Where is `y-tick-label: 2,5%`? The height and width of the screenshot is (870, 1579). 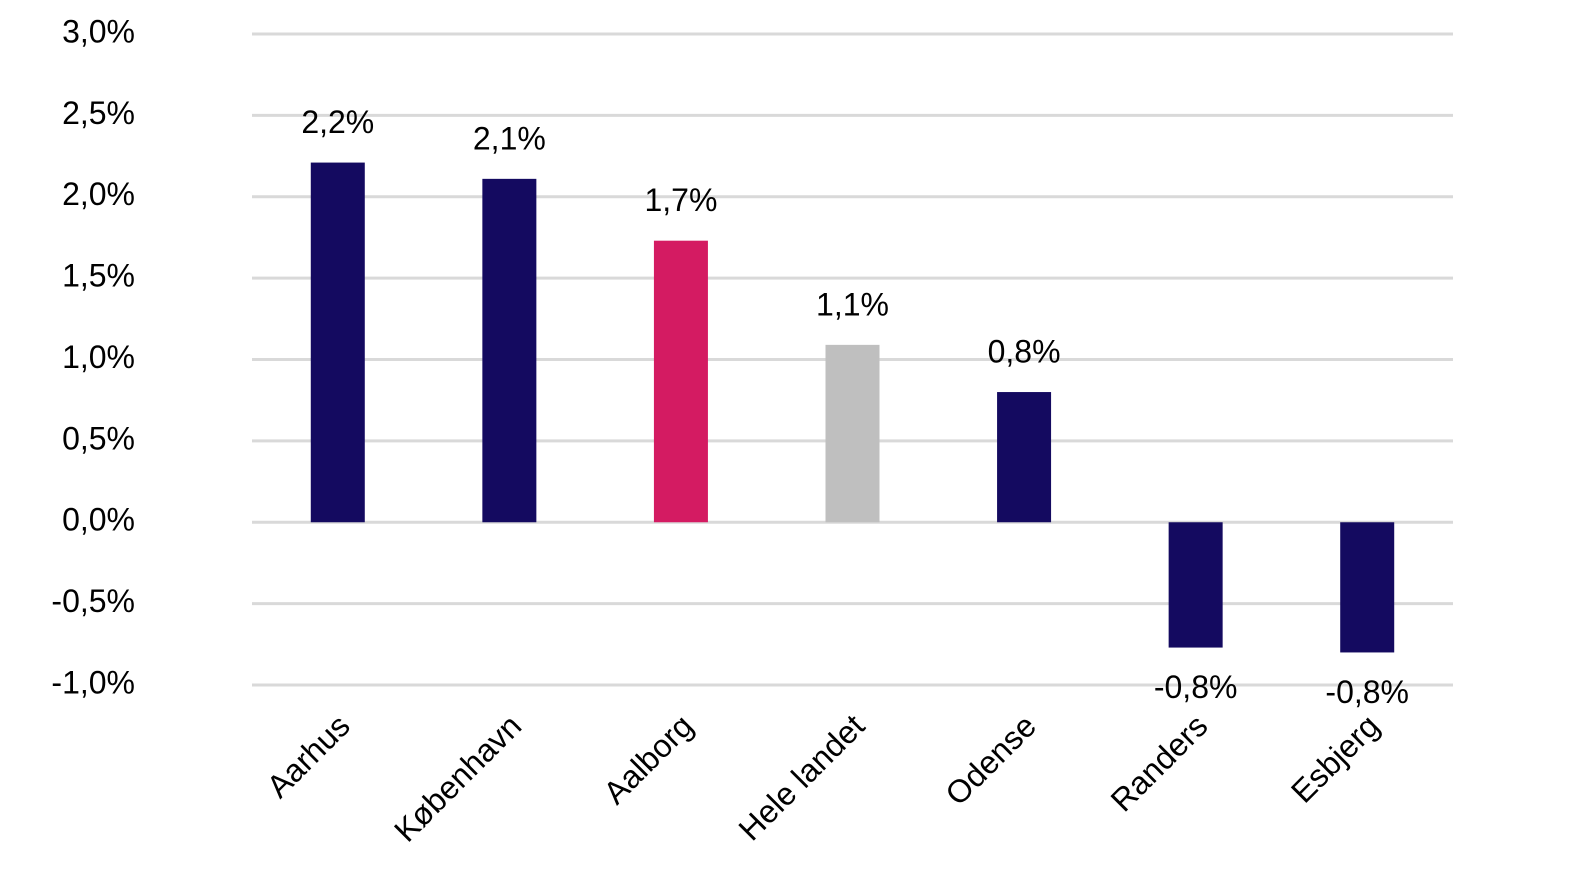 y-tick-label: 2,5% is located at coordinates (98, 113).